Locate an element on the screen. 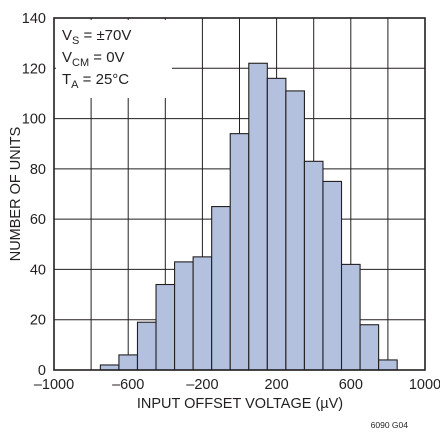 Image resolution: width=440 pixels, height=438 pixels. x-tick-label: –1000 is located at coordinates (54, 385).